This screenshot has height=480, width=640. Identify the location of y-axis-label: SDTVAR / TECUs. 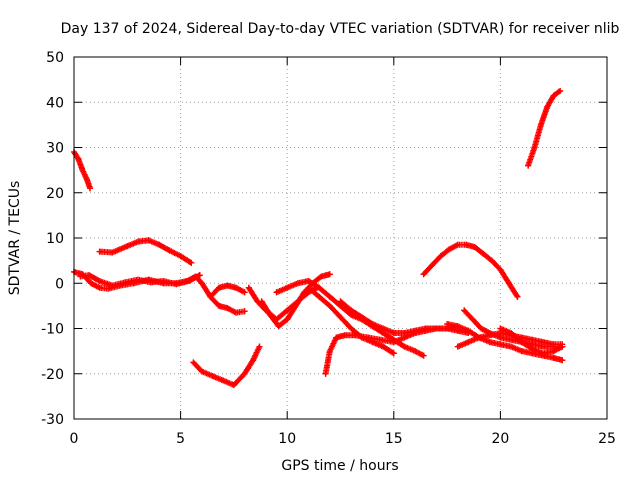
(15, 238).